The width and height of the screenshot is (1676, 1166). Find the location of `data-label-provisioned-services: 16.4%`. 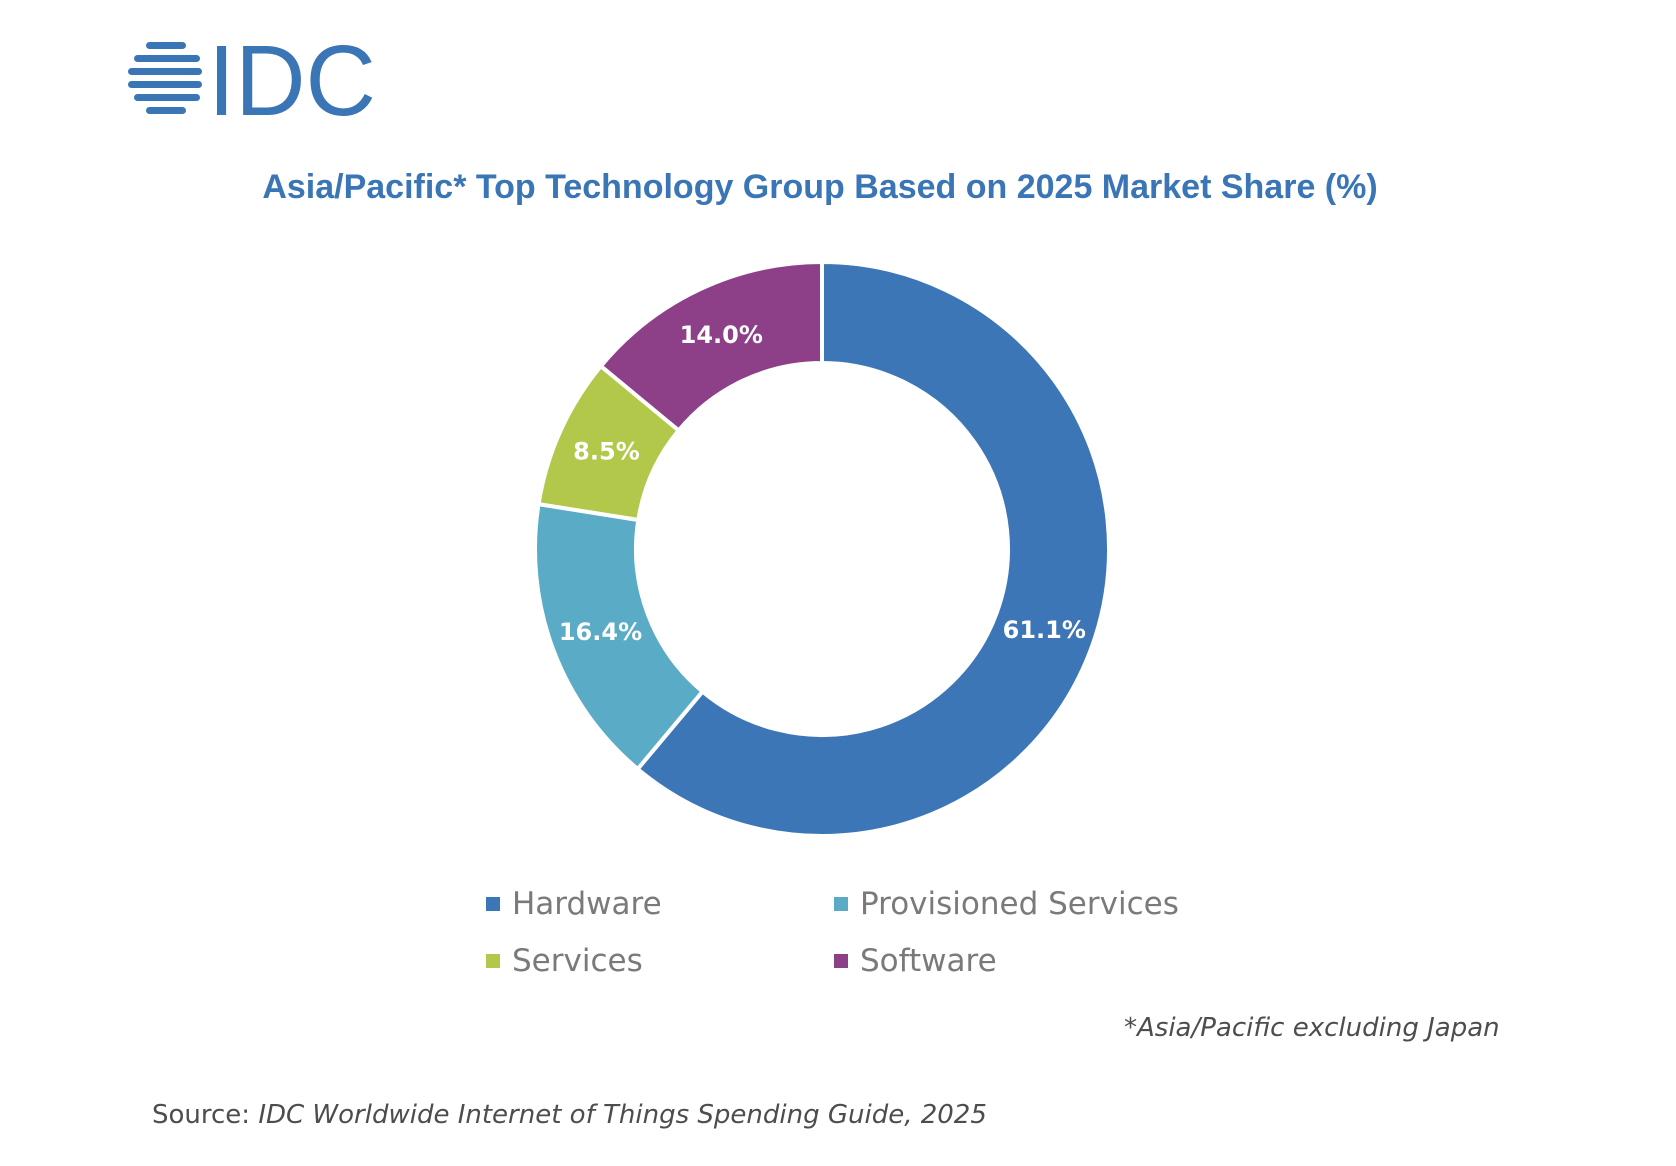

data-label-provisioned-services: 16.4% is located at coordinates (600, 632).